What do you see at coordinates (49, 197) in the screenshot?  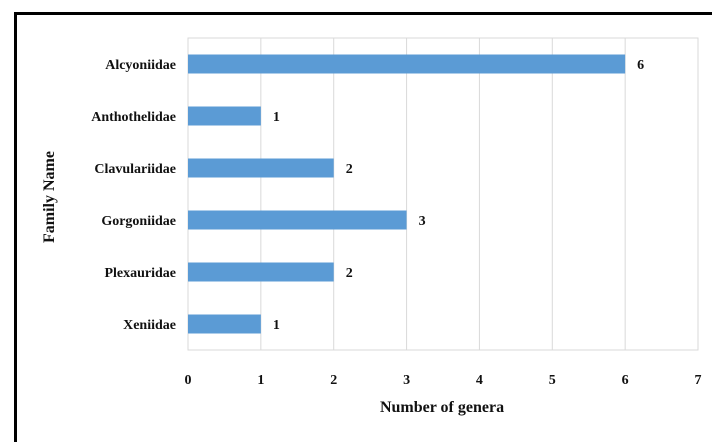 I see `y-axis-title: Family Name` at bounding box center [49, 197].